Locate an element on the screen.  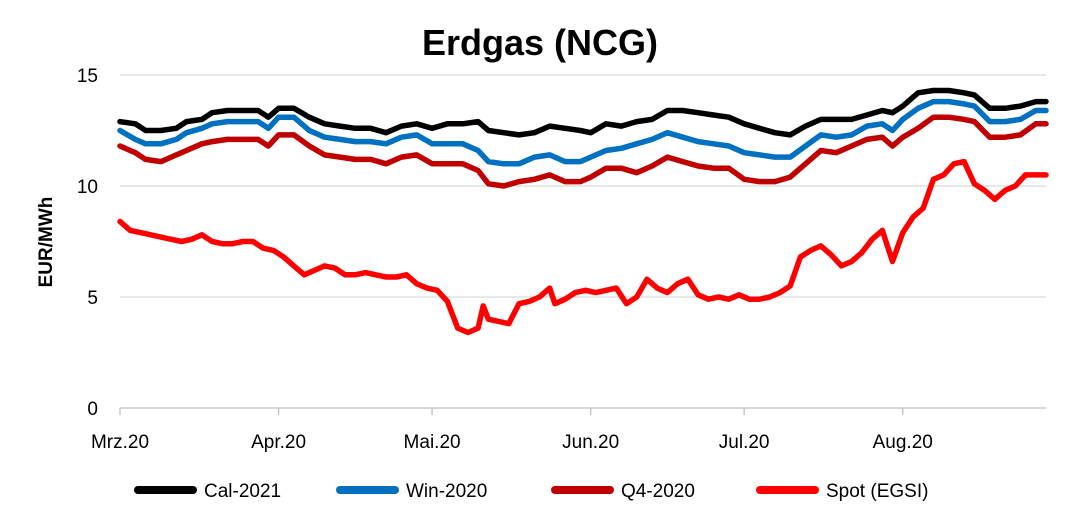
x-tick-label: Jun.20 is located at coordinates (590, 442).